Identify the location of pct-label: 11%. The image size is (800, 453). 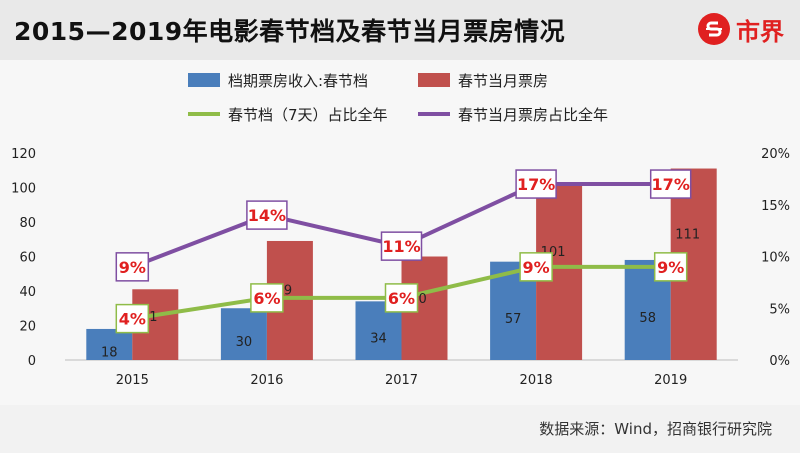
(401, 246).